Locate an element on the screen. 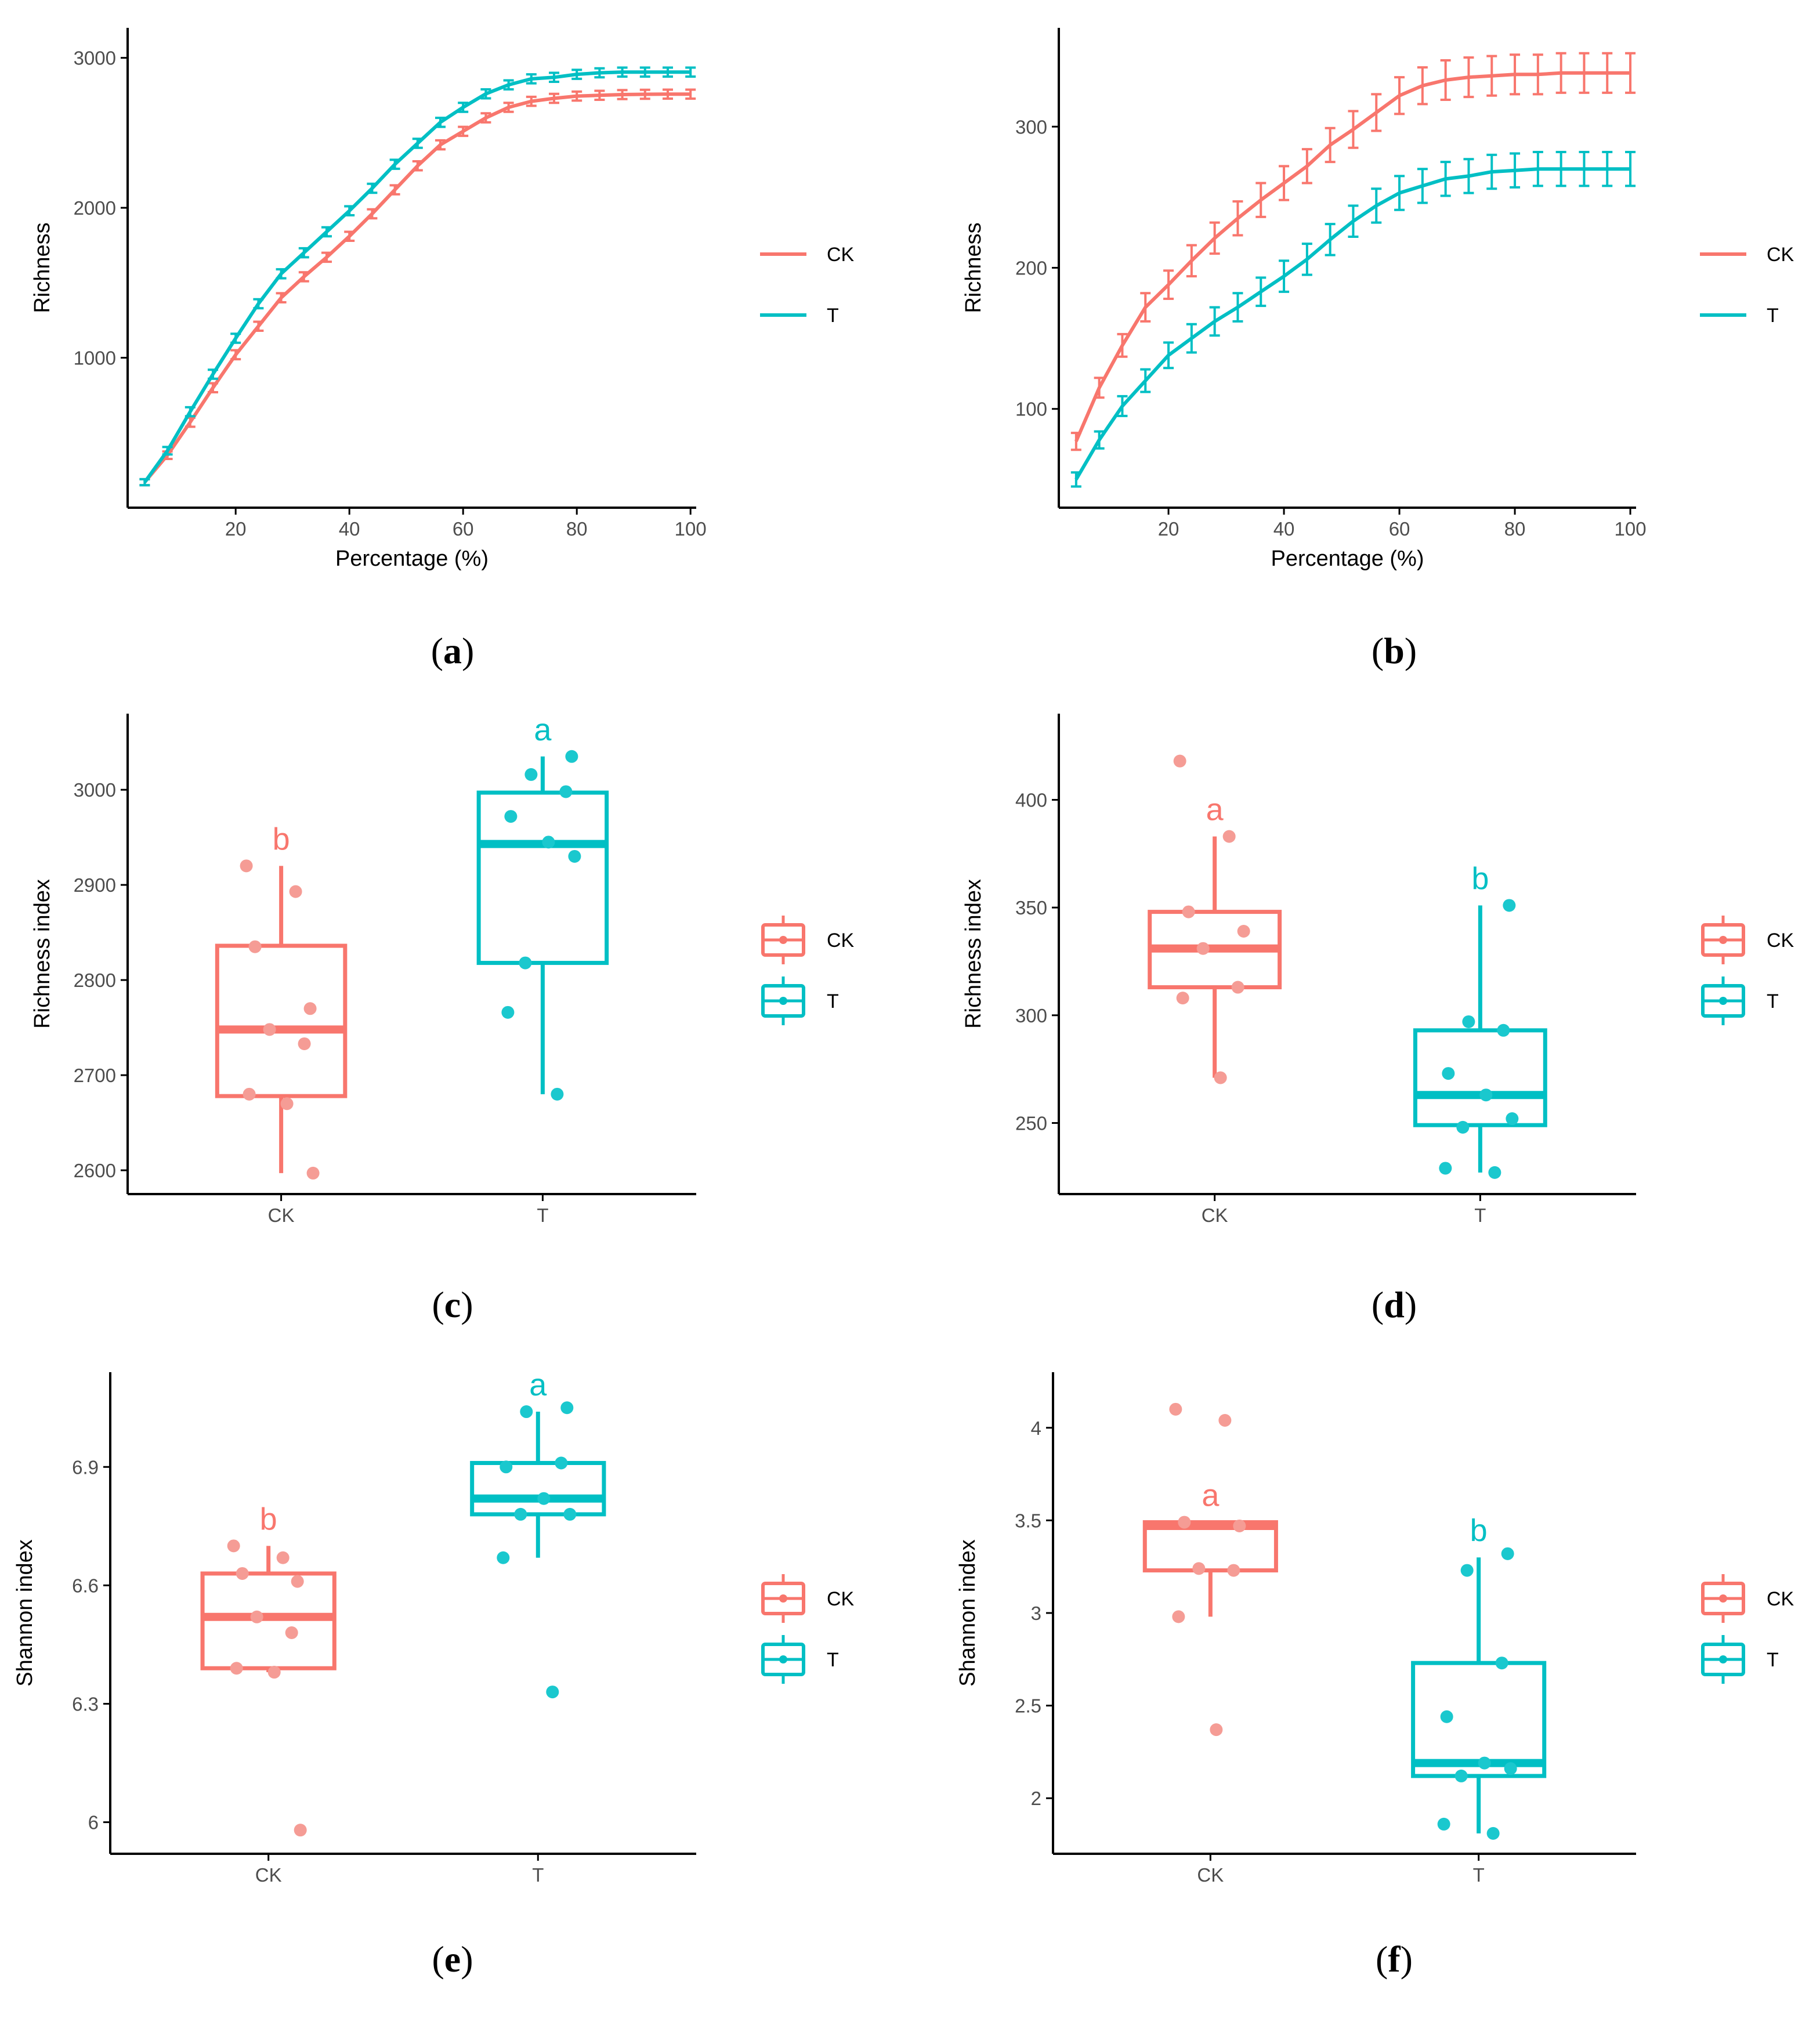 Image resolution: width=1820 pixels, height=2029 pixels. series-t is located at coordinates (1353, 319).